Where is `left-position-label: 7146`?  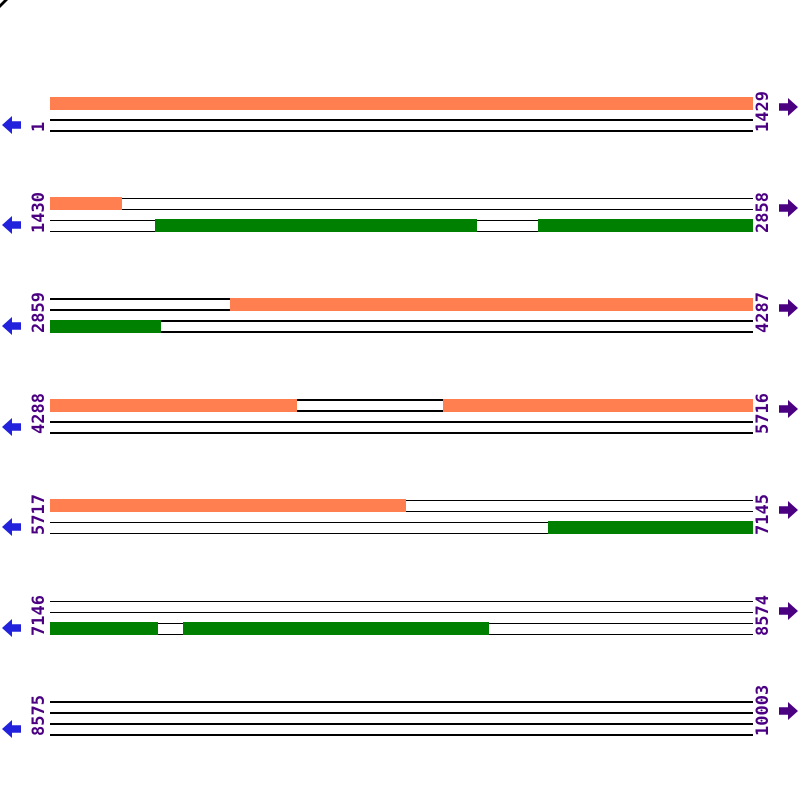
left-position-label: 7146 is located at coordinates (39, 615).